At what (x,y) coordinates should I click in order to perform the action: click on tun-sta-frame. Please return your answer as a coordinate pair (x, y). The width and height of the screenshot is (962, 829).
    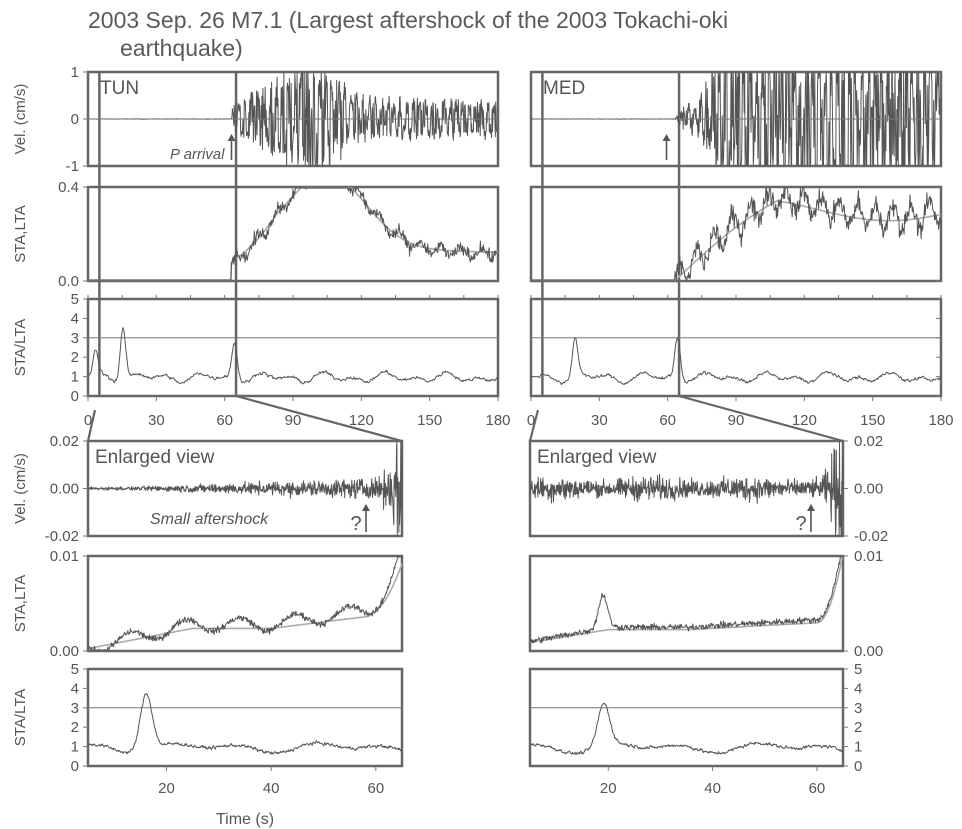
    Looking at the image, I should click on (293, 234).